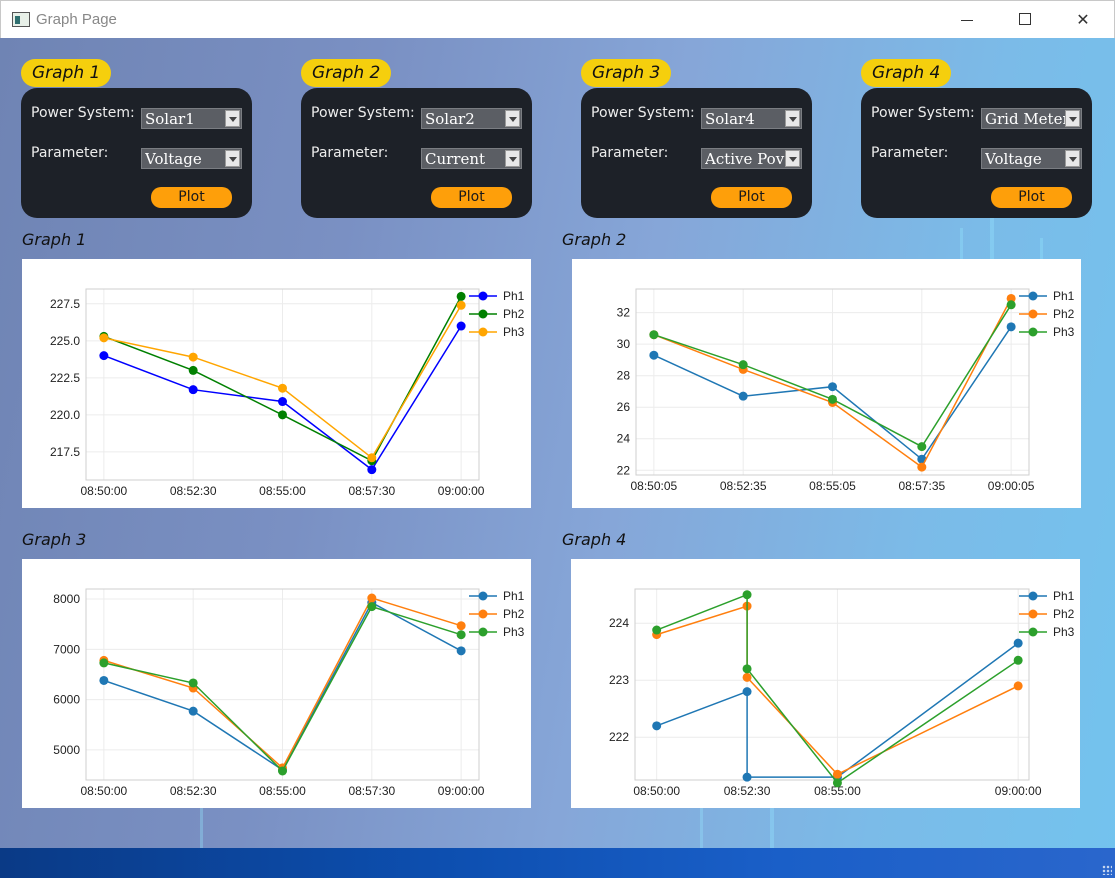 The width and height of the screenshot is (1115, 878). What do you see at coordinates (751, 197) in the screenshot?
I see `plot-button-3: Plot` at bounding box center [751, 197].